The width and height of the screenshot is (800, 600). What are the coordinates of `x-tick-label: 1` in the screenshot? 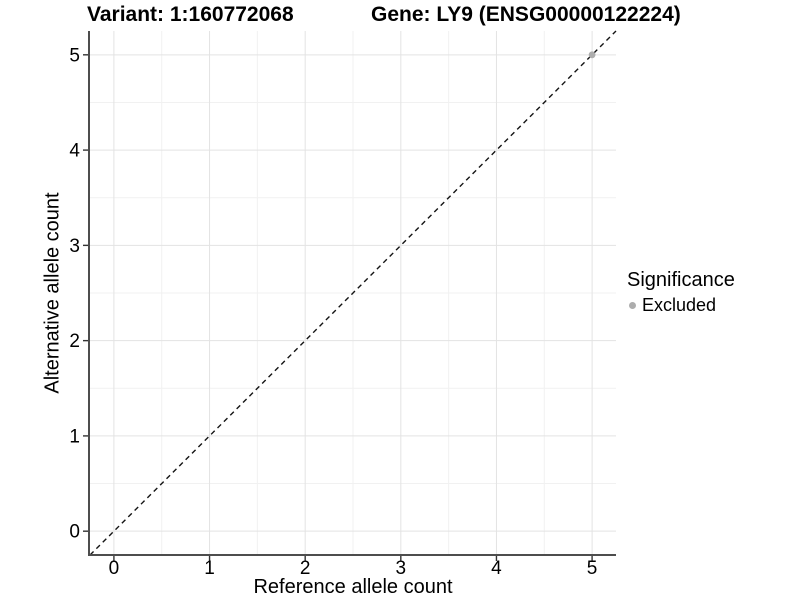 It's located at (209, 568).